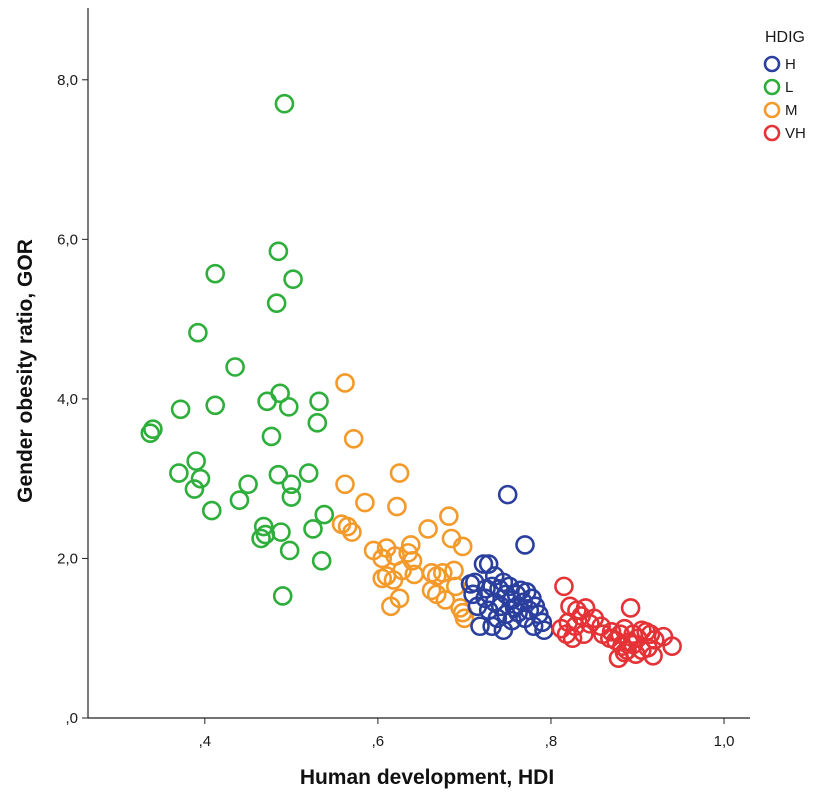  I want to click on legend-title: HDIG, so click(785, 37).